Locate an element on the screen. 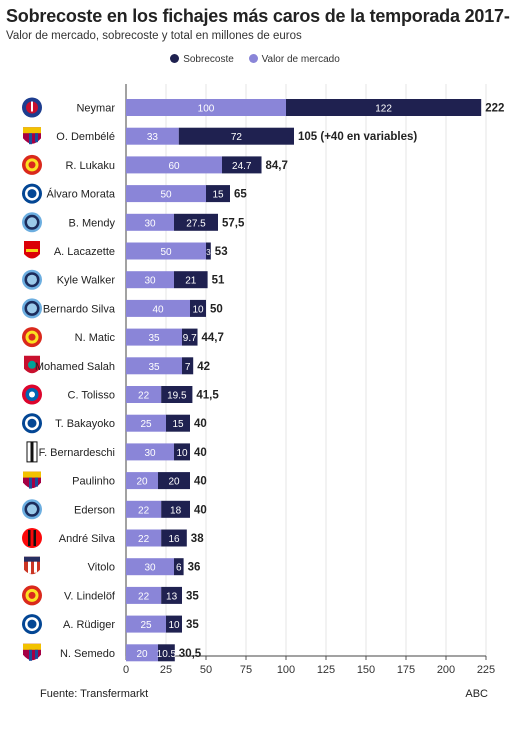 This screenshot has width=510, height=740. legend-item-sobrecoste: Sobrecoste is located at coordinates (202, 59).